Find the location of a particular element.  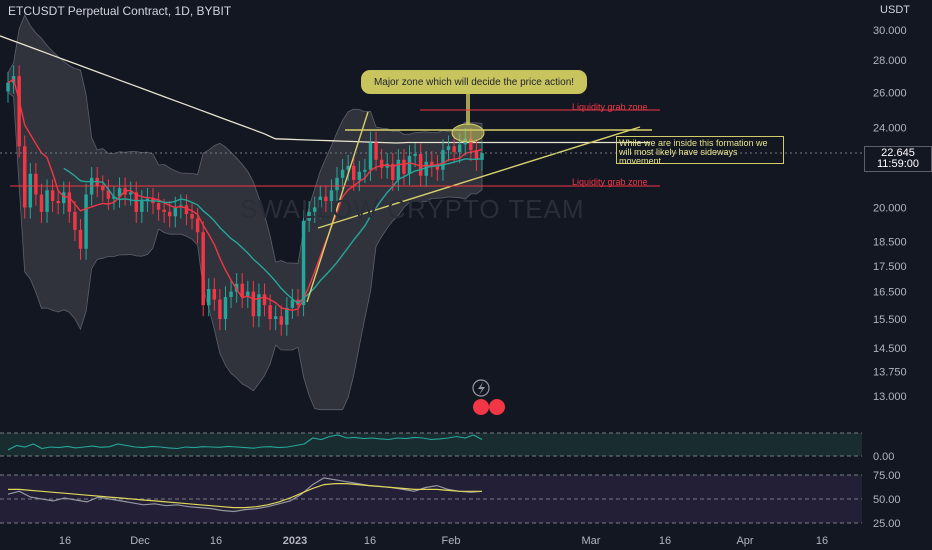

watermark: SWALLOW CRYPTO TEAM is located at coordinates (412, 209).